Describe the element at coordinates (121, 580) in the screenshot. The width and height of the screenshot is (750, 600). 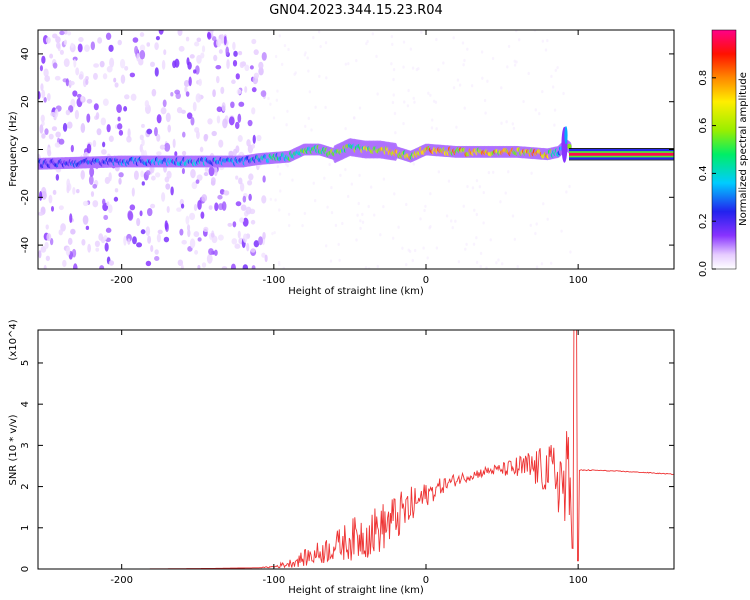
I see `x-tick-label: -200` at that location.